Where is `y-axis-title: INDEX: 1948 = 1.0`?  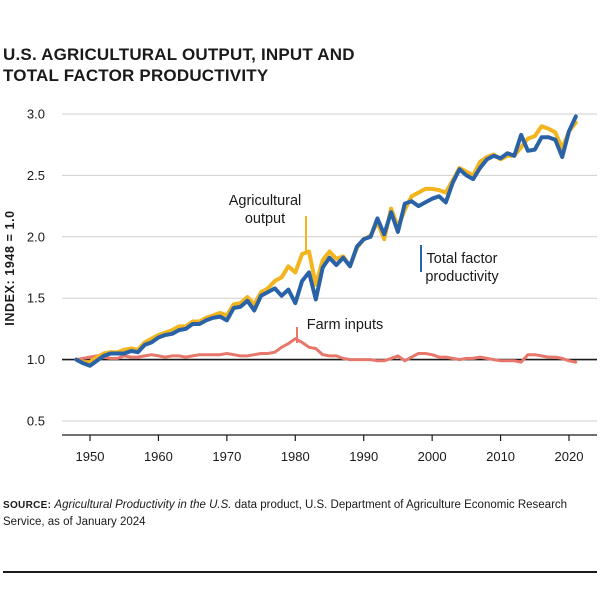
y-axis-title: INDEX: 1948 = 1.0 is located at coordinates (10, 267).